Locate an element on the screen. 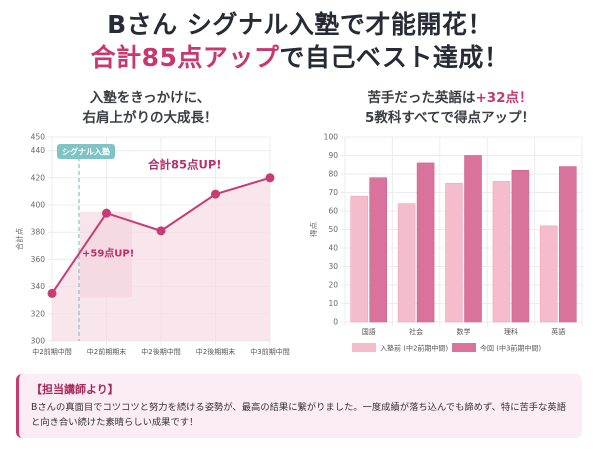  headline-accent: 合計85点アップ is located at coordinates (185, 57).